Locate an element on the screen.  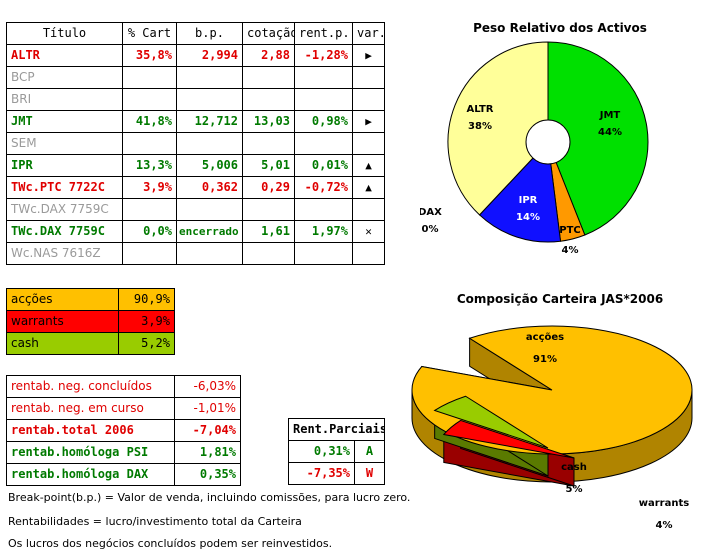
cell-titulo: BRI is located at coordinates (64, 99).